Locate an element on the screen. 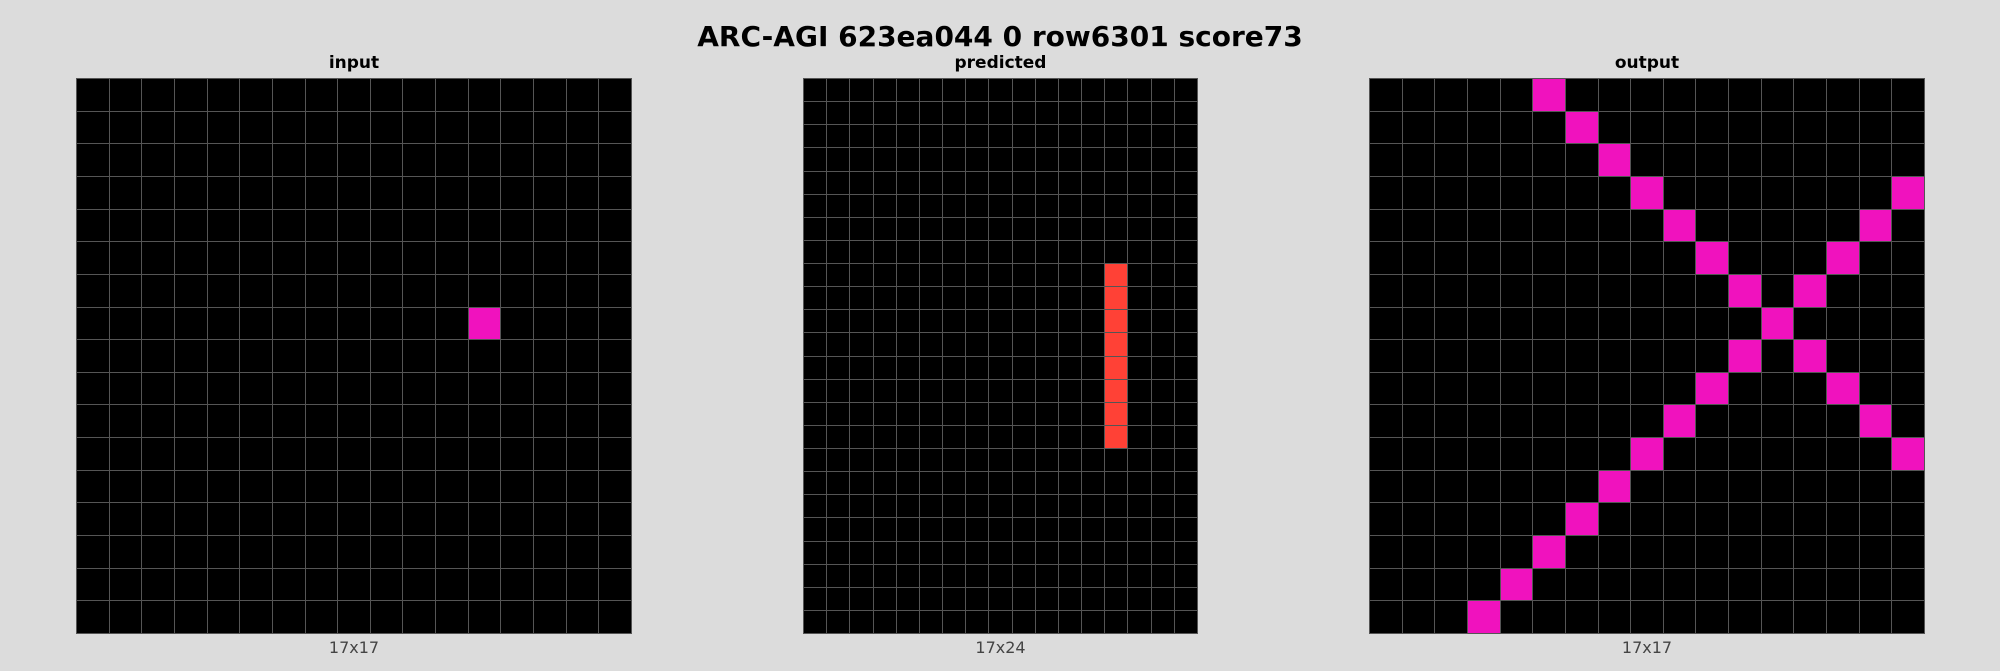  predicted-size-label: 17x24 is located at coordinates (1000, 647).